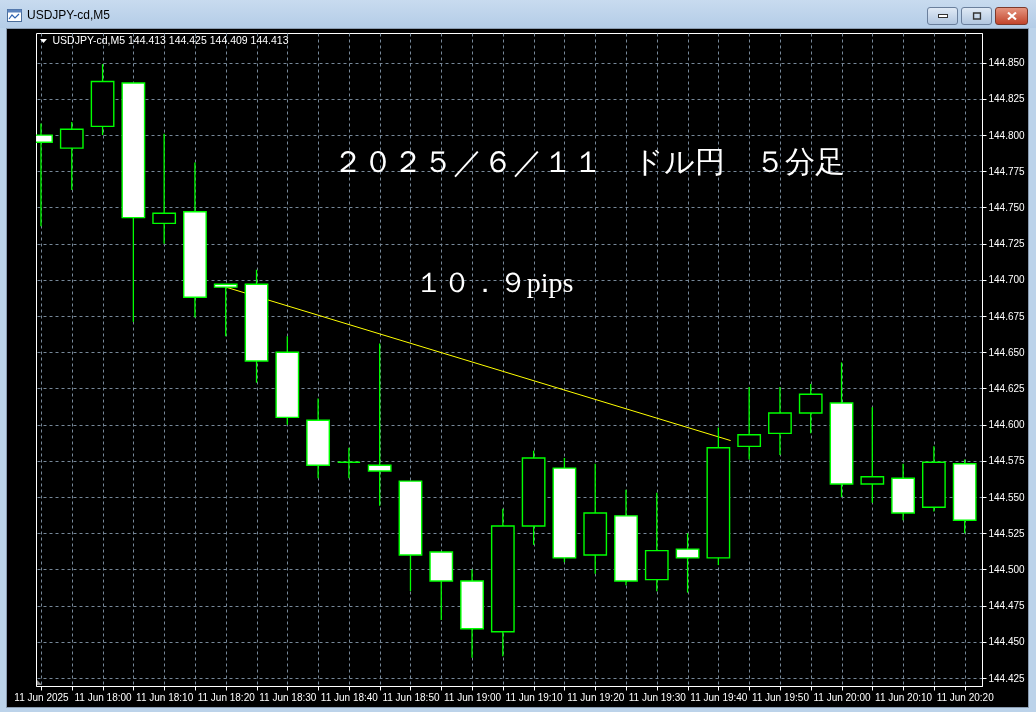 Image resolution: width=1036 pixels, height=712 pixels. Describe the element at coordinates (1007, 316) in the screenshot. I see `y-tick-label: 144.675` at that location.